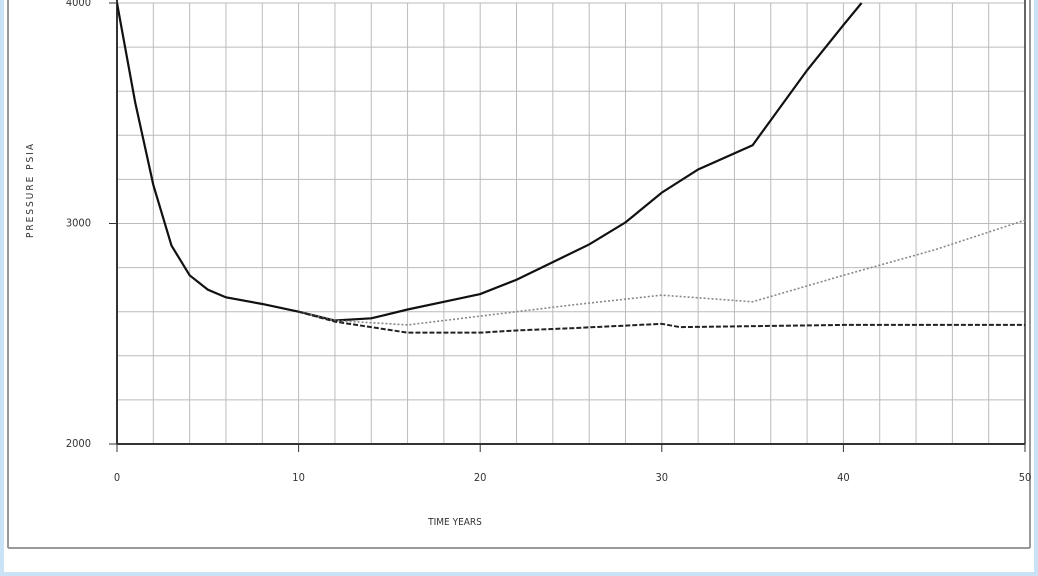 The height and width of the screenshot is (576, 1038). I want to click on y-tick-label: 2000, so click(78, 443).